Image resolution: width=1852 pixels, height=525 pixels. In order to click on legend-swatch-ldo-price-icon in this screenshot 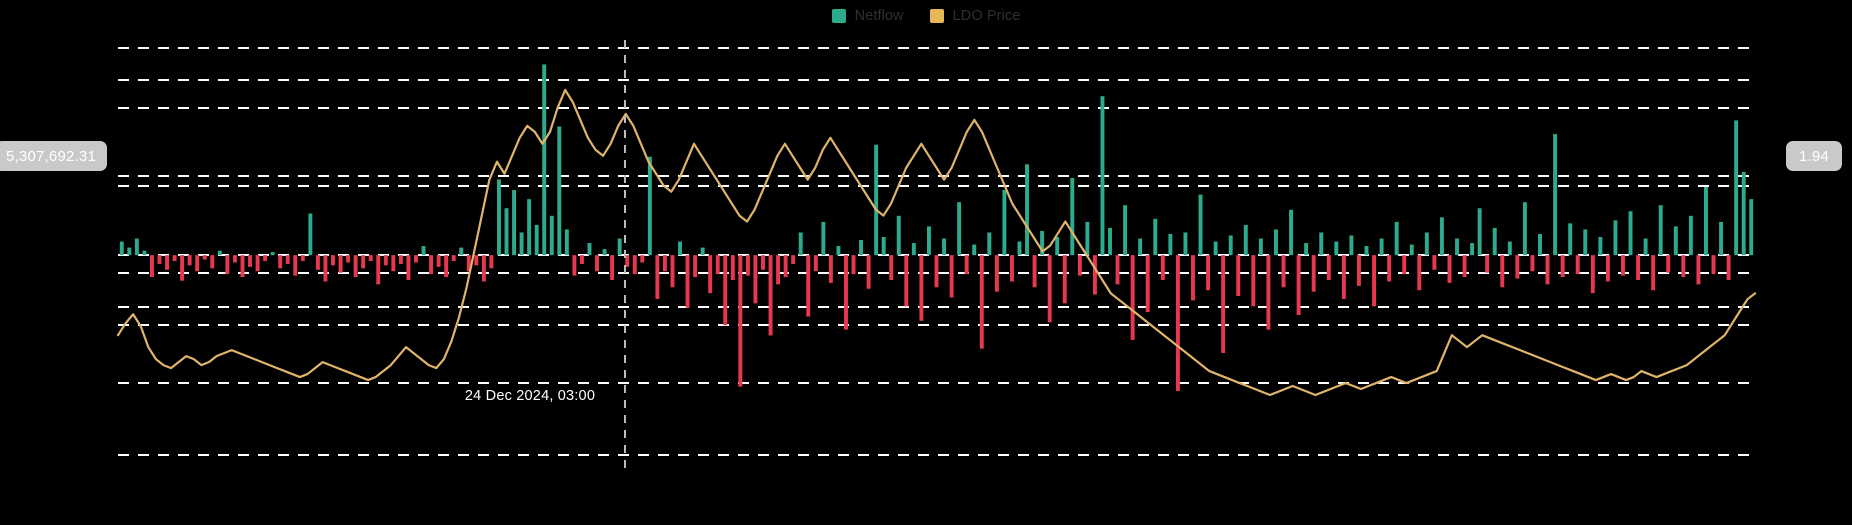, I will do `click(936, 16)`.